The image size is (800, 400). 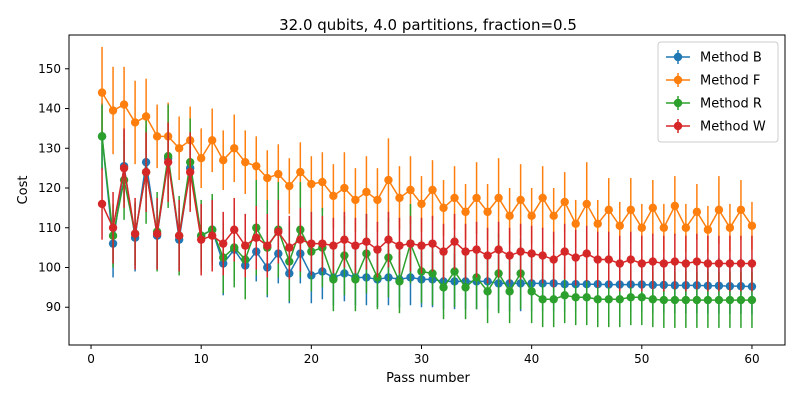 I want to click on x-tick-label: 20, so click(x=311, y=359).